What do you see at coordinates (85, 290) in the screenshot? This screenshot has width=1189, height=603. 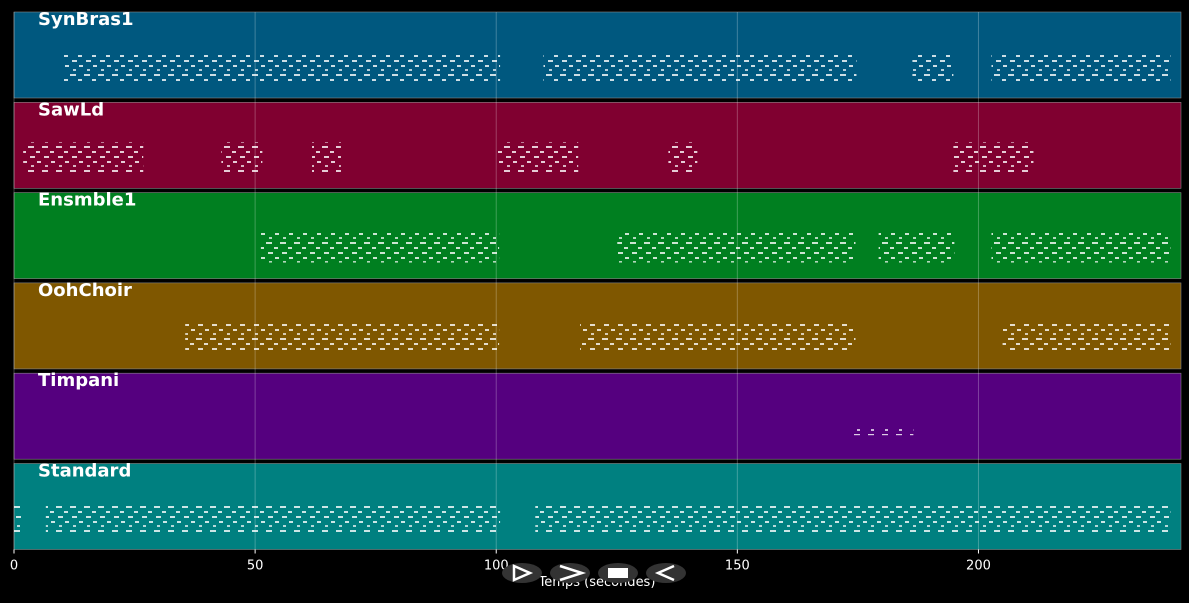 I see `track-name: OohChoir` at bounding box center [85, 290].